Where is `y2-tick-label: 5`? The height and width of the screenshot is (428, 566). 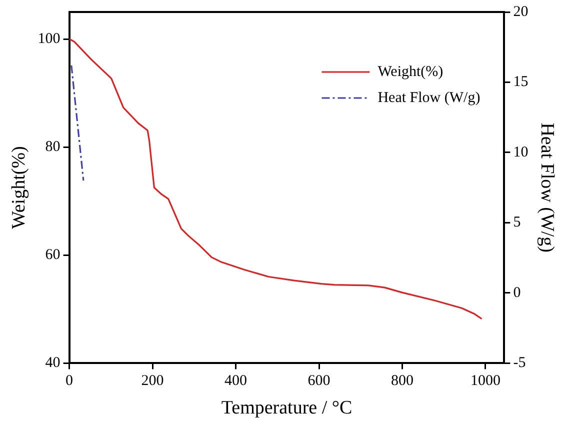
y2-tick-label: 5 is located at coordinates (517, 222).